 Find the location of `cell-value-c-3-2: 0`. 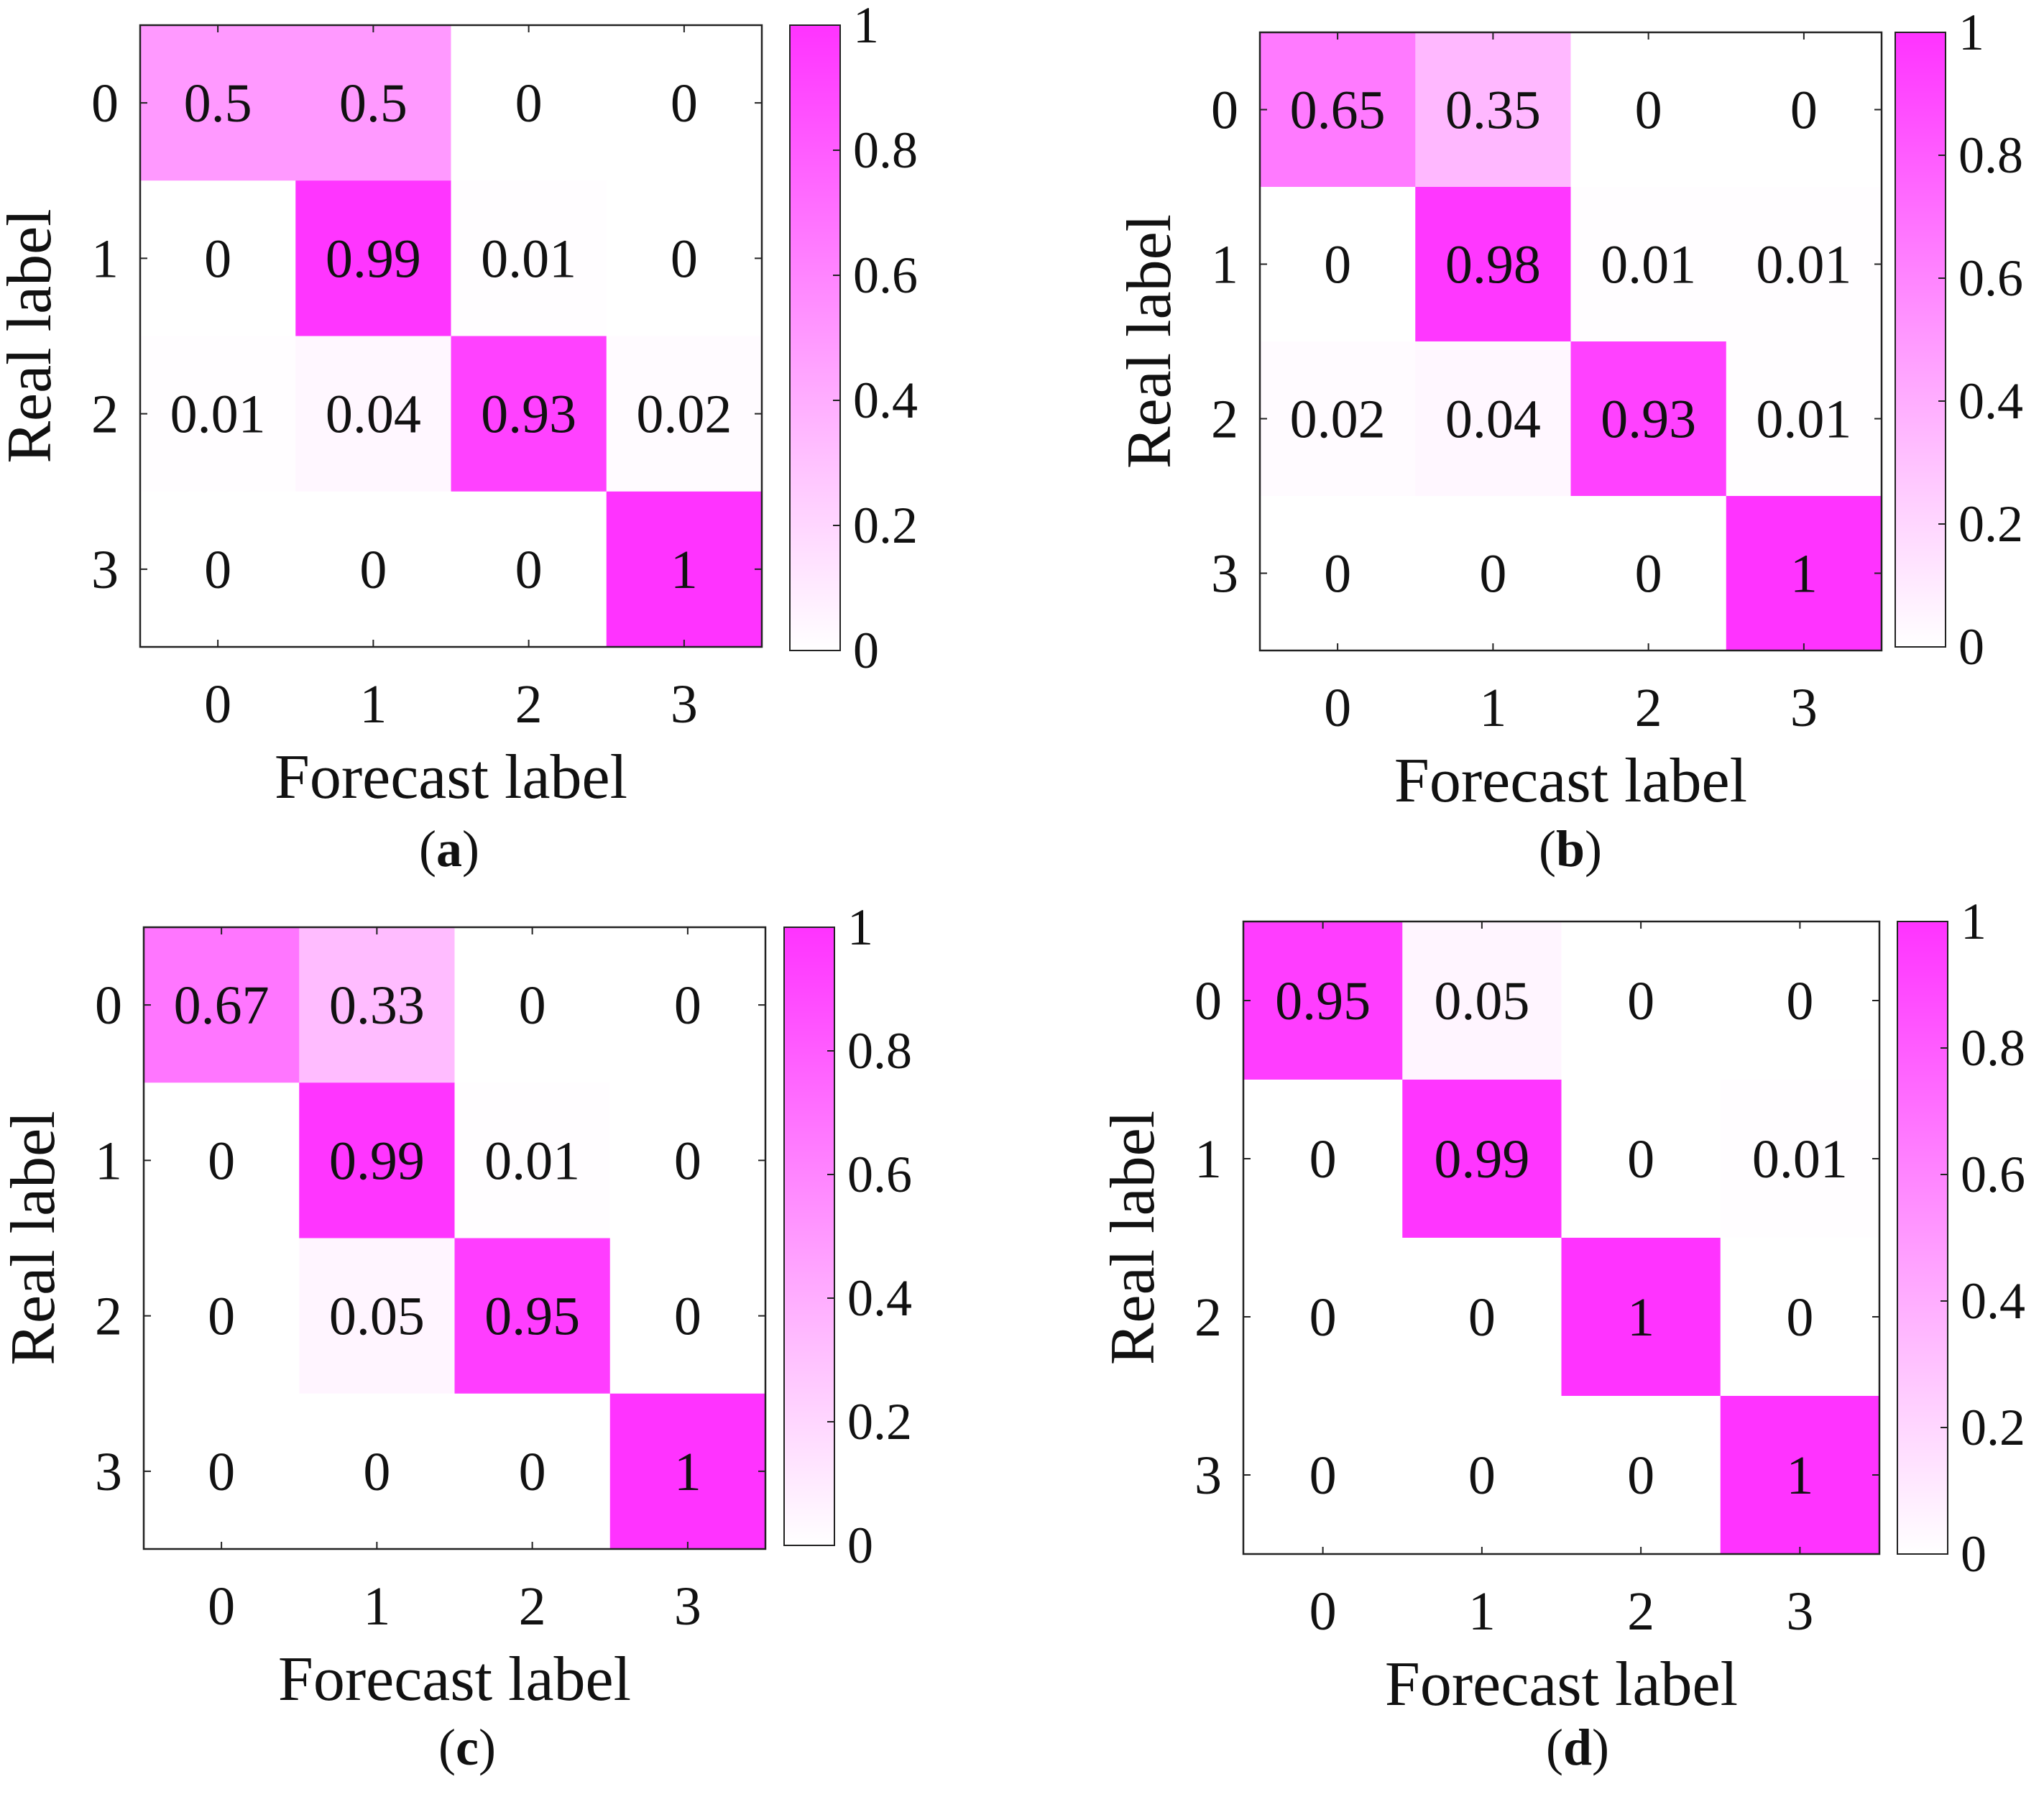

cell-value-c-3-2: 0 is located at coordinates (532, 1472).